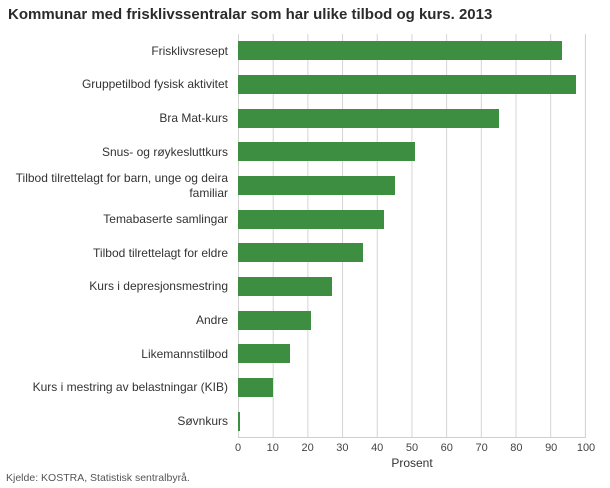  What do you see at coordinates (481, 448) in the screenshot?
I see `x-tick-label: 70` at bounding box center [481, 448].